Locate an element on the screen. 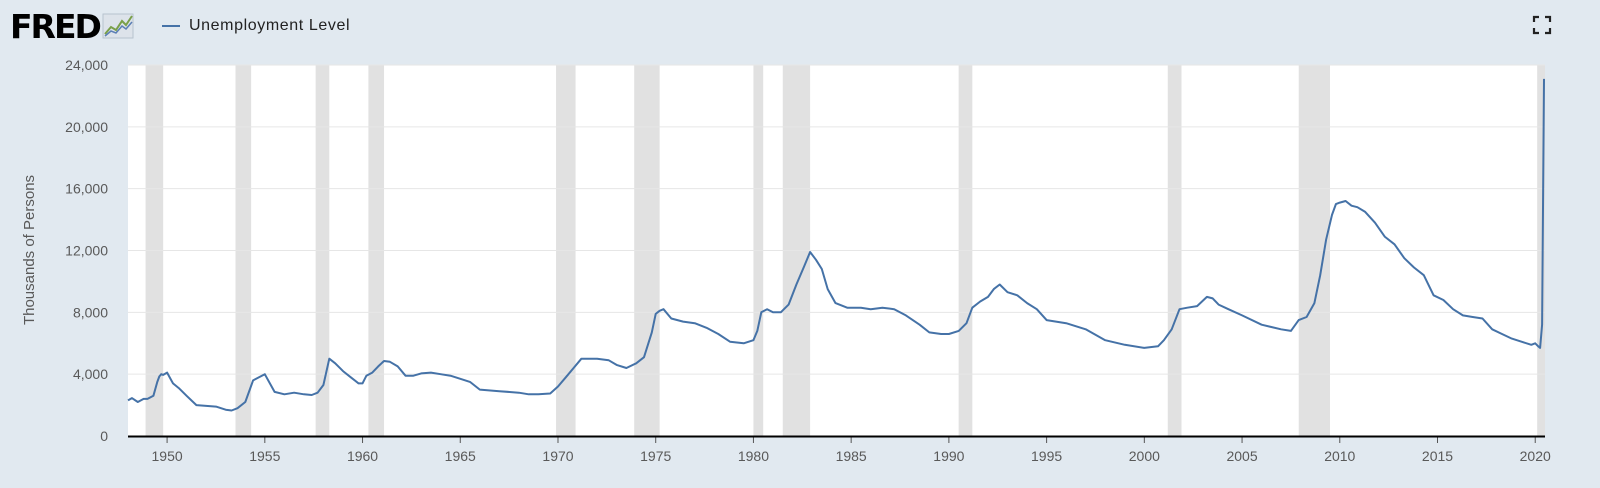 The image size is (1600, 488). x-tick-label: 2000 is located at coordinates (1144, 456).